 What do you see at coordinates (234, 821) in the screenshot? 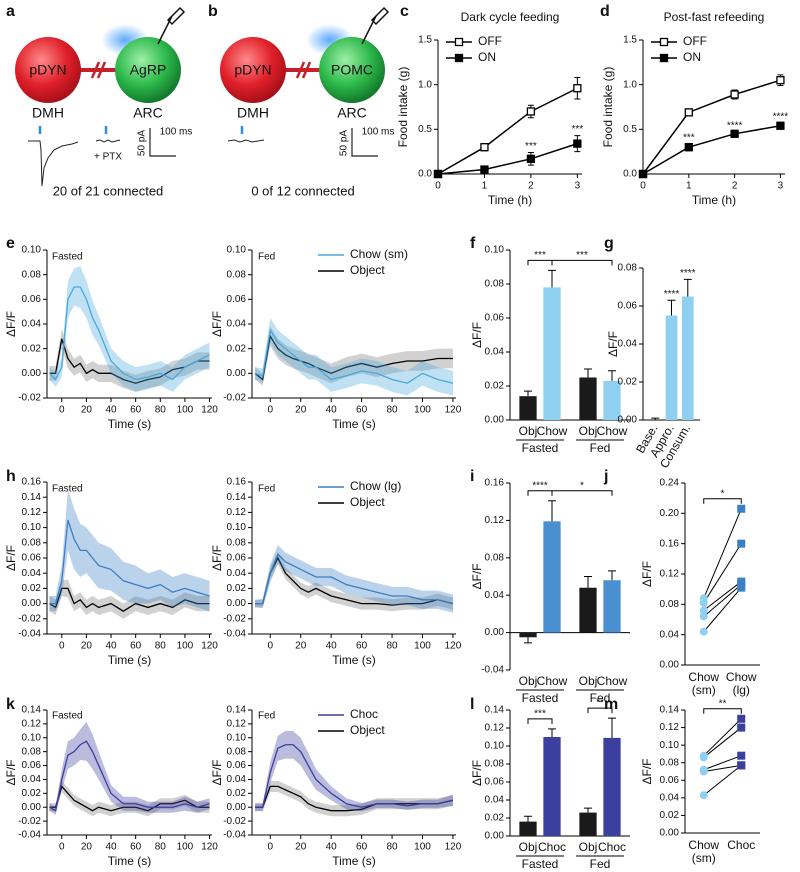
I see `y-tick-label: -0.02` at bounding box center [234, 821].